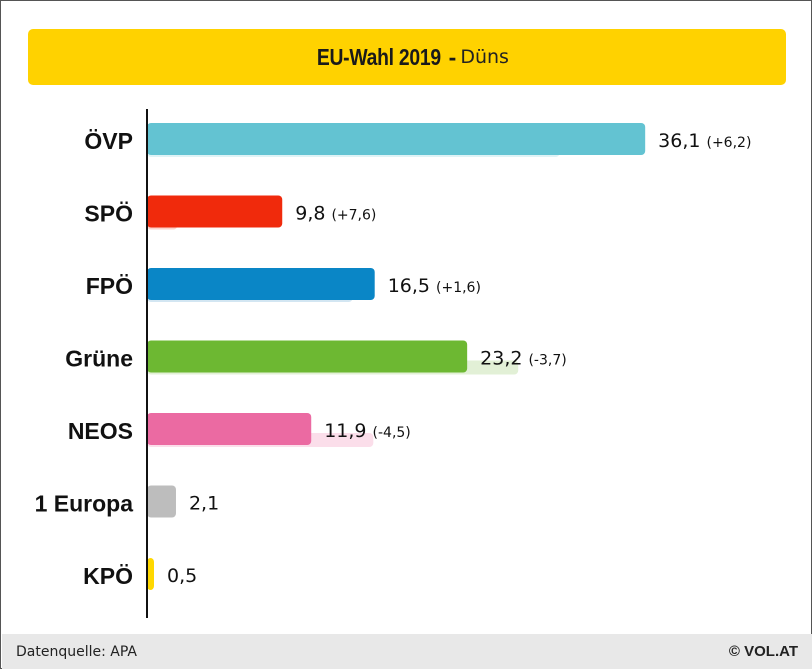 The image size is (812, 669). Describe the element at coordinates (523, 359) in the screenshot. I see `value-label-3: 23,2 (-3,7)` at that location.